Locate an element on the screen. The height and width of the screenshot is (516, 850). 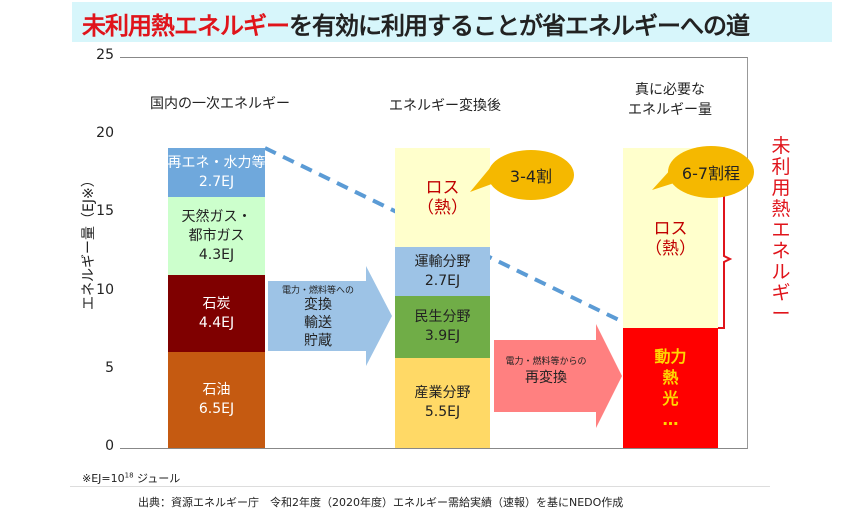
bar-segment: 石油 6.5EJ is located at coordinates (216, 400).